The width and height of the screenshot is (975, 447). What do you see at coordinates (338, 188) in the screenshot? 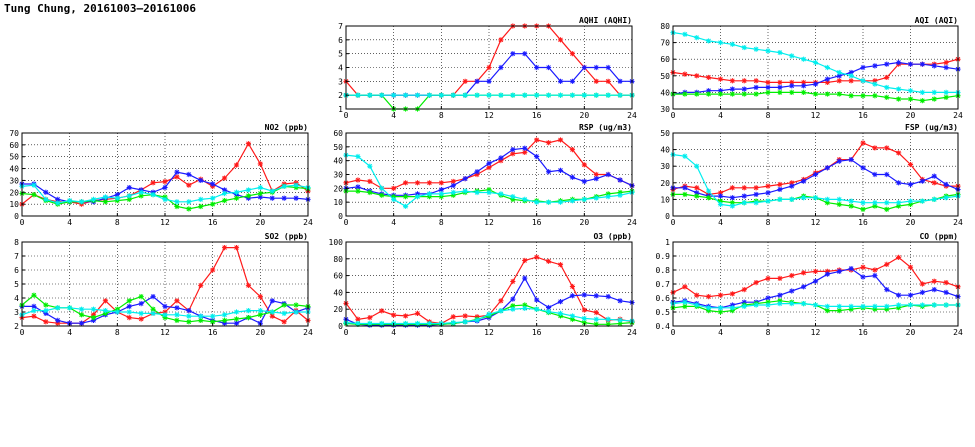
I see `y-tick-label: 20` at bounding box center [338, 188].